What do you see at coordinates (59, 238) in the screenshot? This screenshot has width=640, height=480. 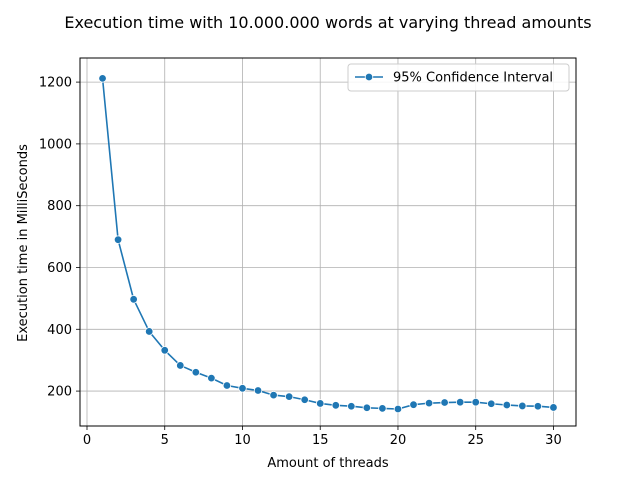 I see `y-axis: 200 400 600 800 1000 1200` at bounding box center [59, 238].